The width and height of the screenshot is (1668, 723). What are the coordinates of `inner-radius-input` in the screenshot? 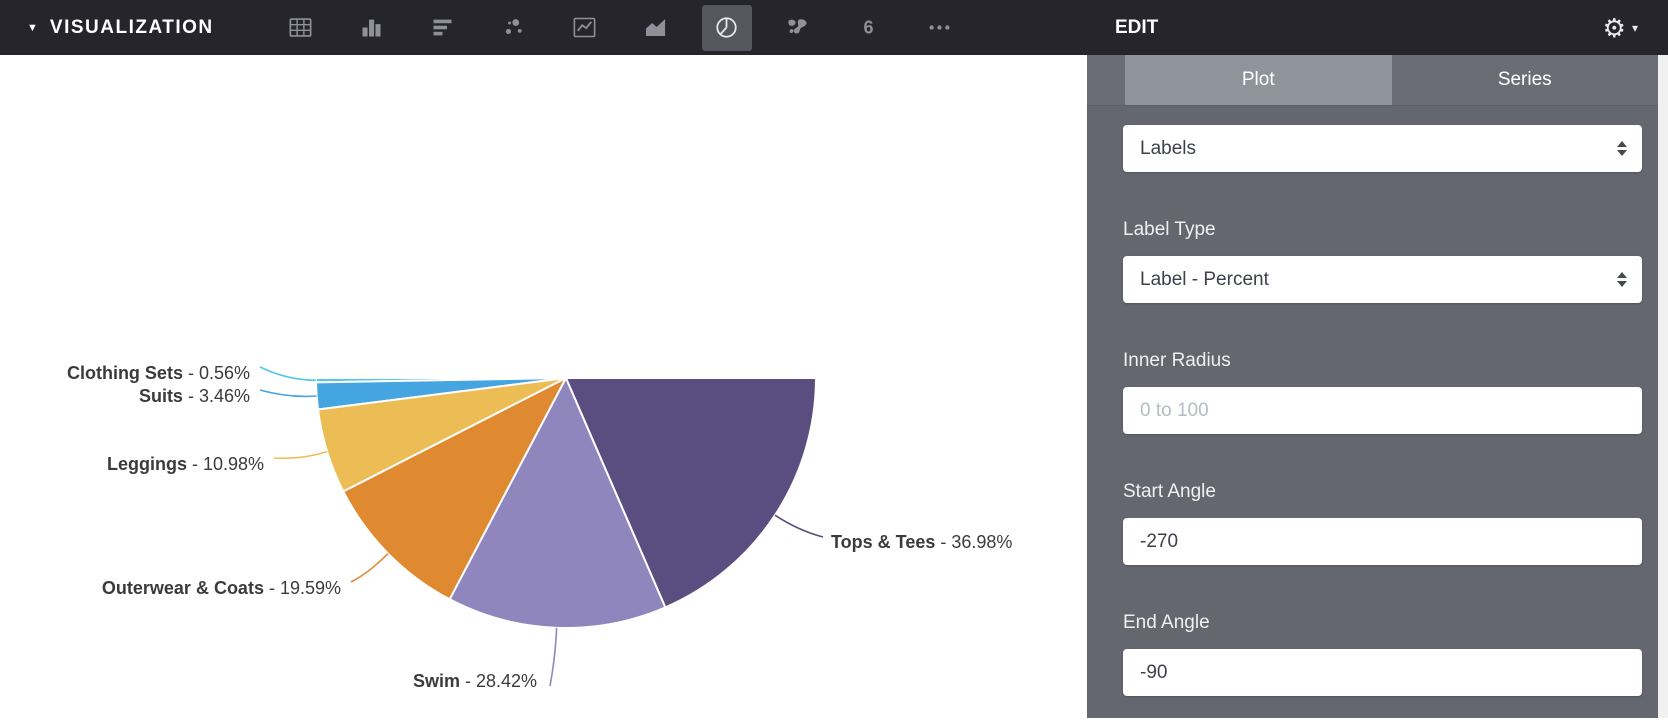 It's located at (1382, 410).